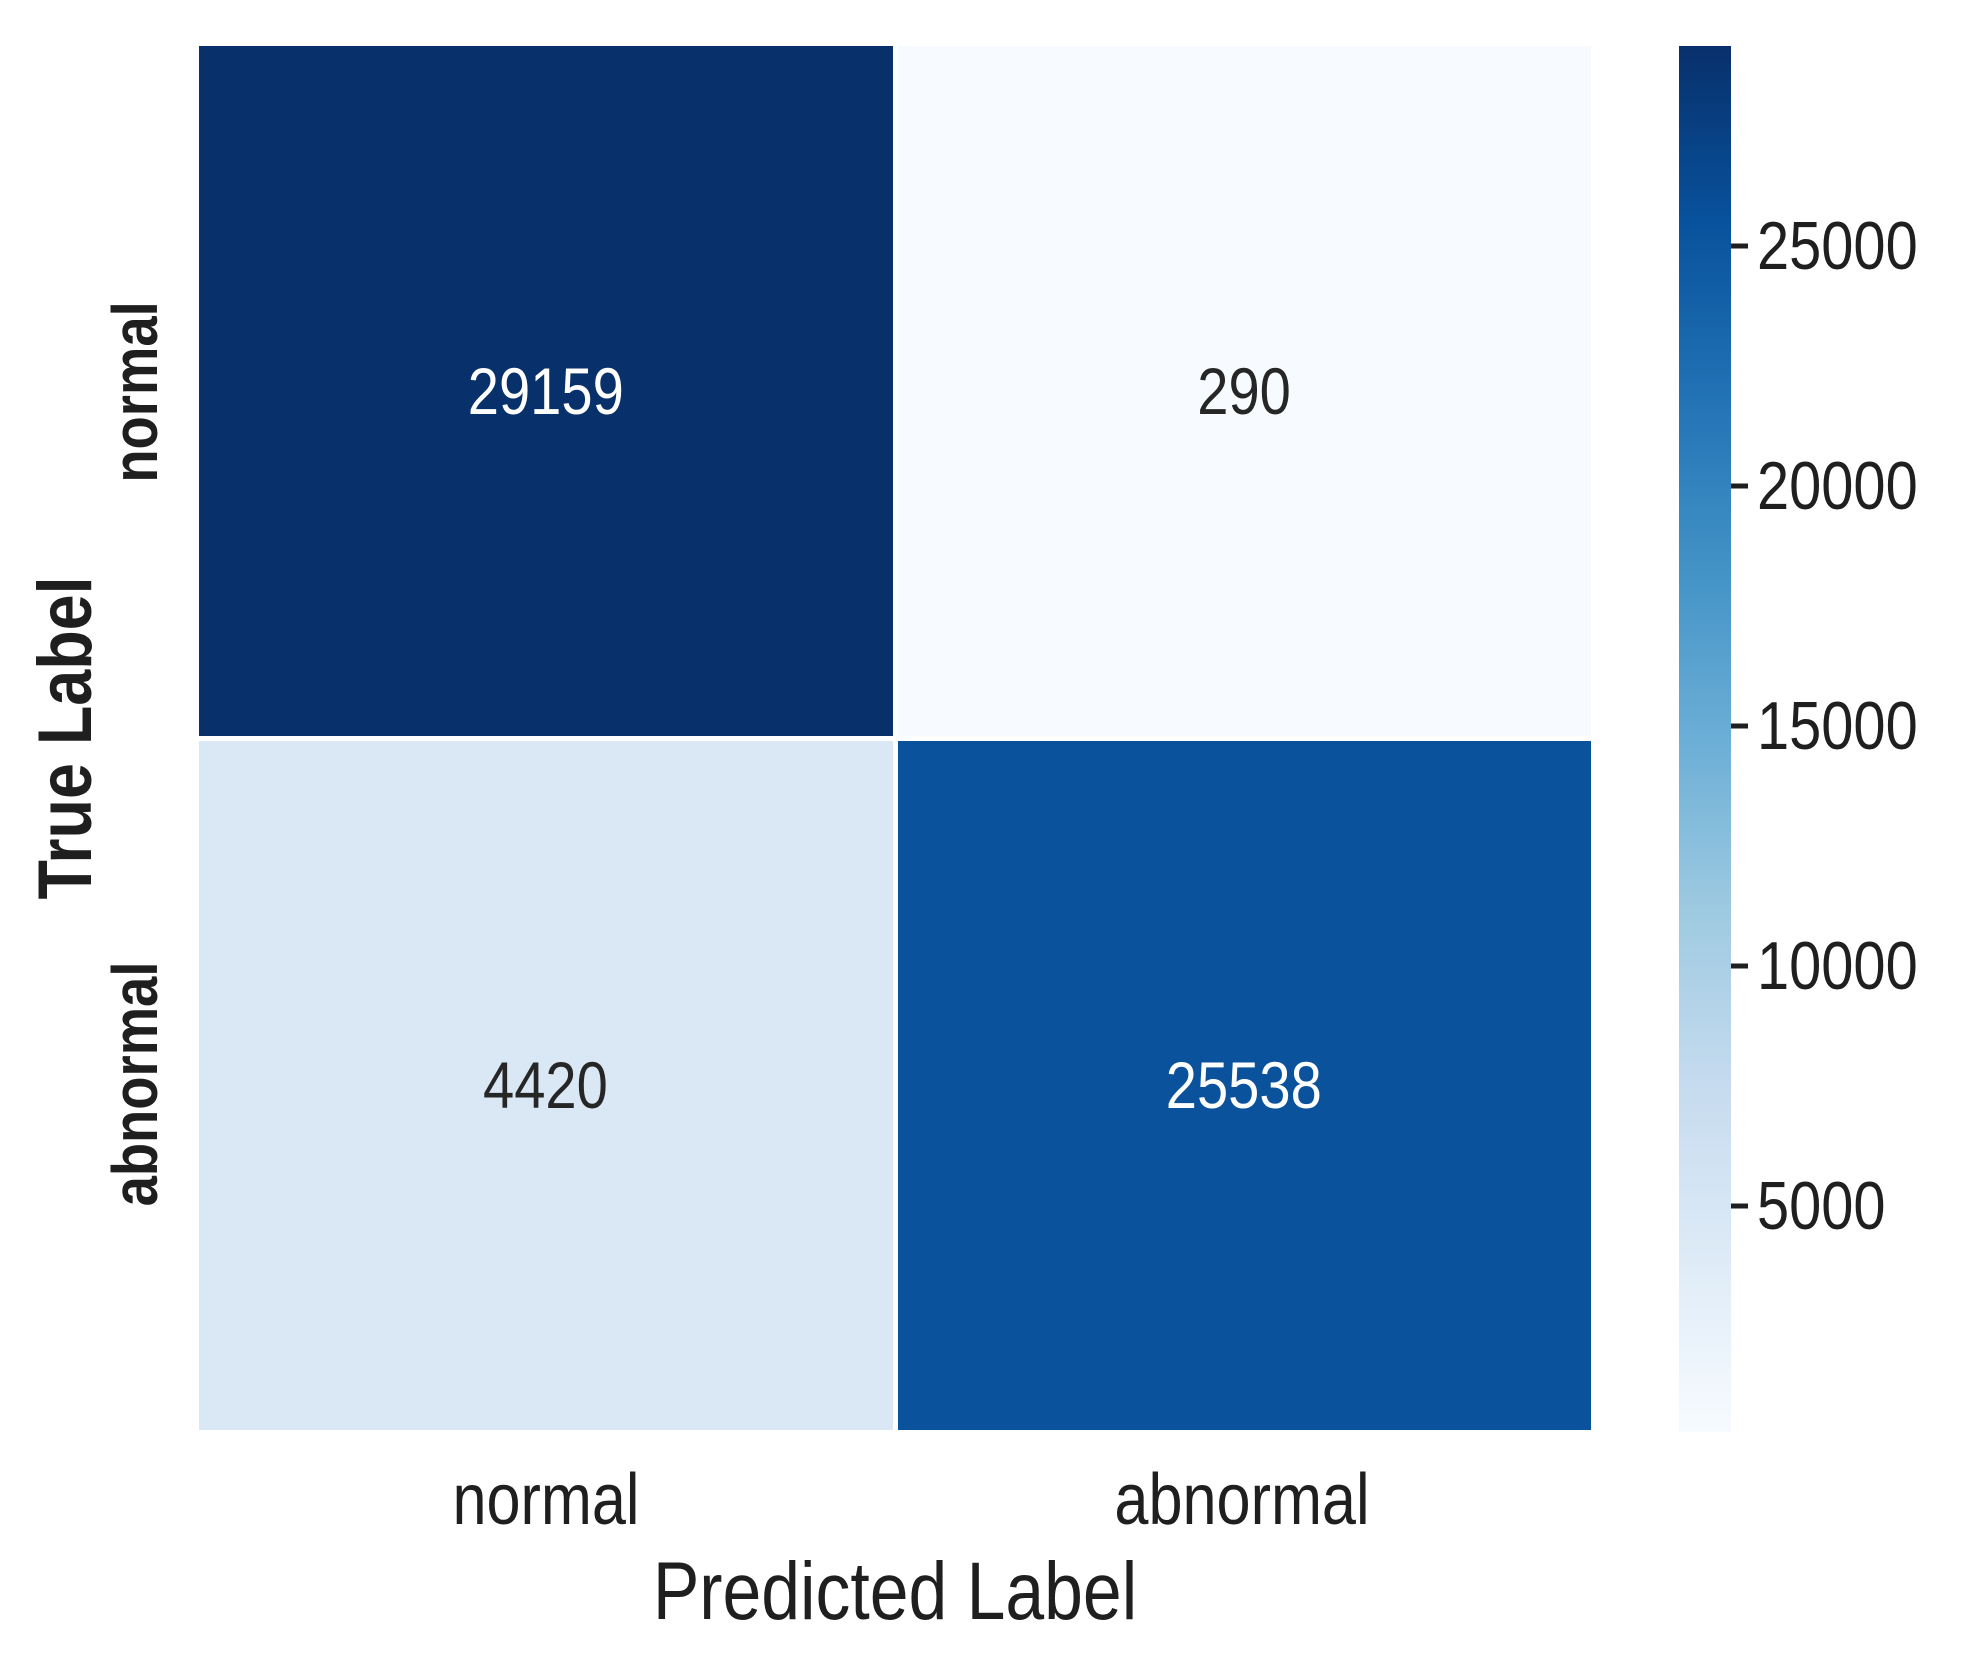  I want to click on colorbar-tick-label: 15000, so click(1837, 725).